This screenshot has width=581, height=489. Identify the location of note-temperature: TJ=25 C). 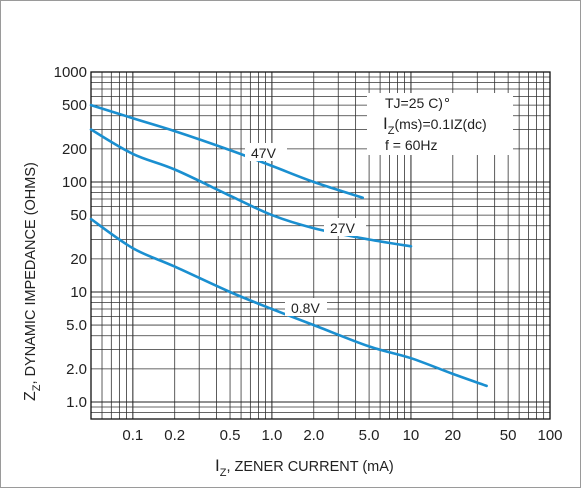
(414, 103).